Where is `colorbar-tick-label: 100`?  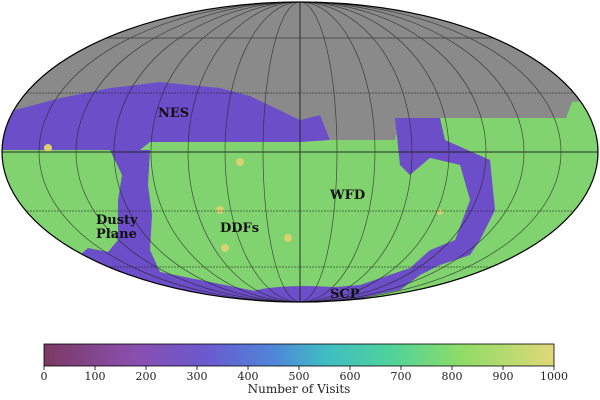 colorbar-tick-label: 100 is located at coordinates (95, 376).